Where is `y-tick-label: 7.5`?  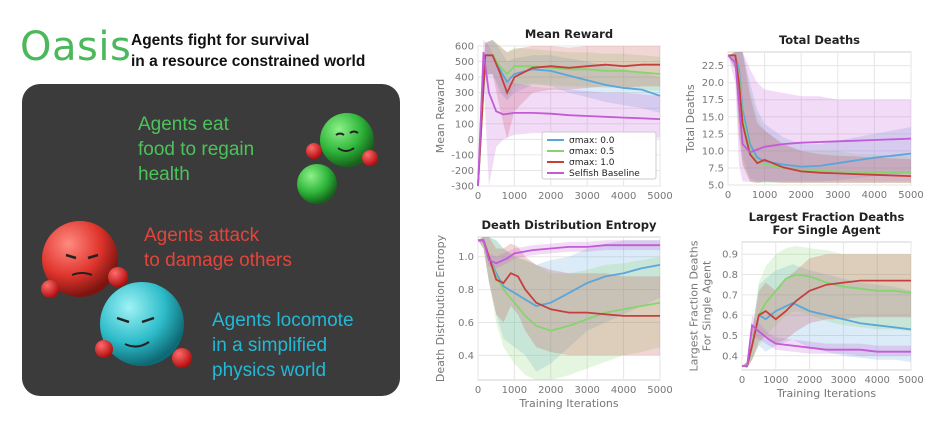 y-tick-label: 7.5 is located at coordinates (716, 168).